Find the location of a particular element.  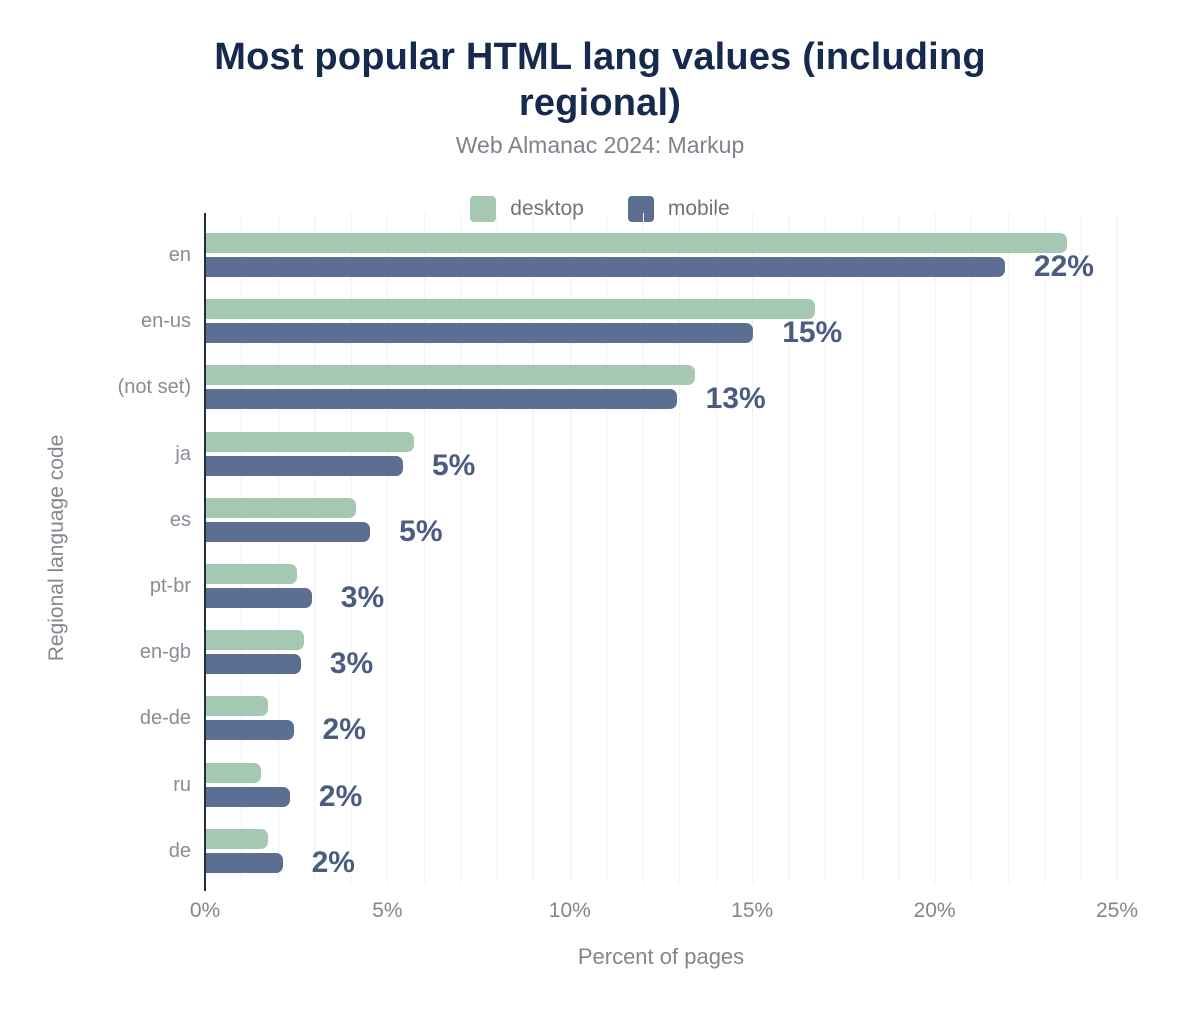

category-label-ja: ja is located at coordinates (183, 453).